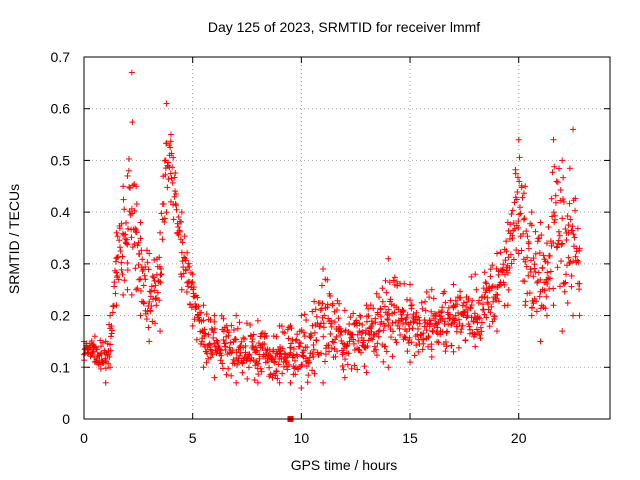 The width and height of the screenshot is (640, 480). What do you see at coordinates (61, 109) in the screenshot?
I see `y-tick-label: 0.6` at bounding box center [61, 109].